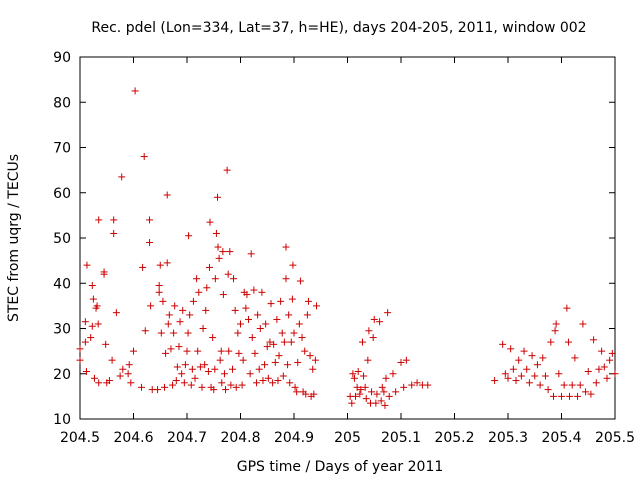  Describe the element at coordinates (62, 103) in the screenshot. I see `y-tick-label: 80` at that location.